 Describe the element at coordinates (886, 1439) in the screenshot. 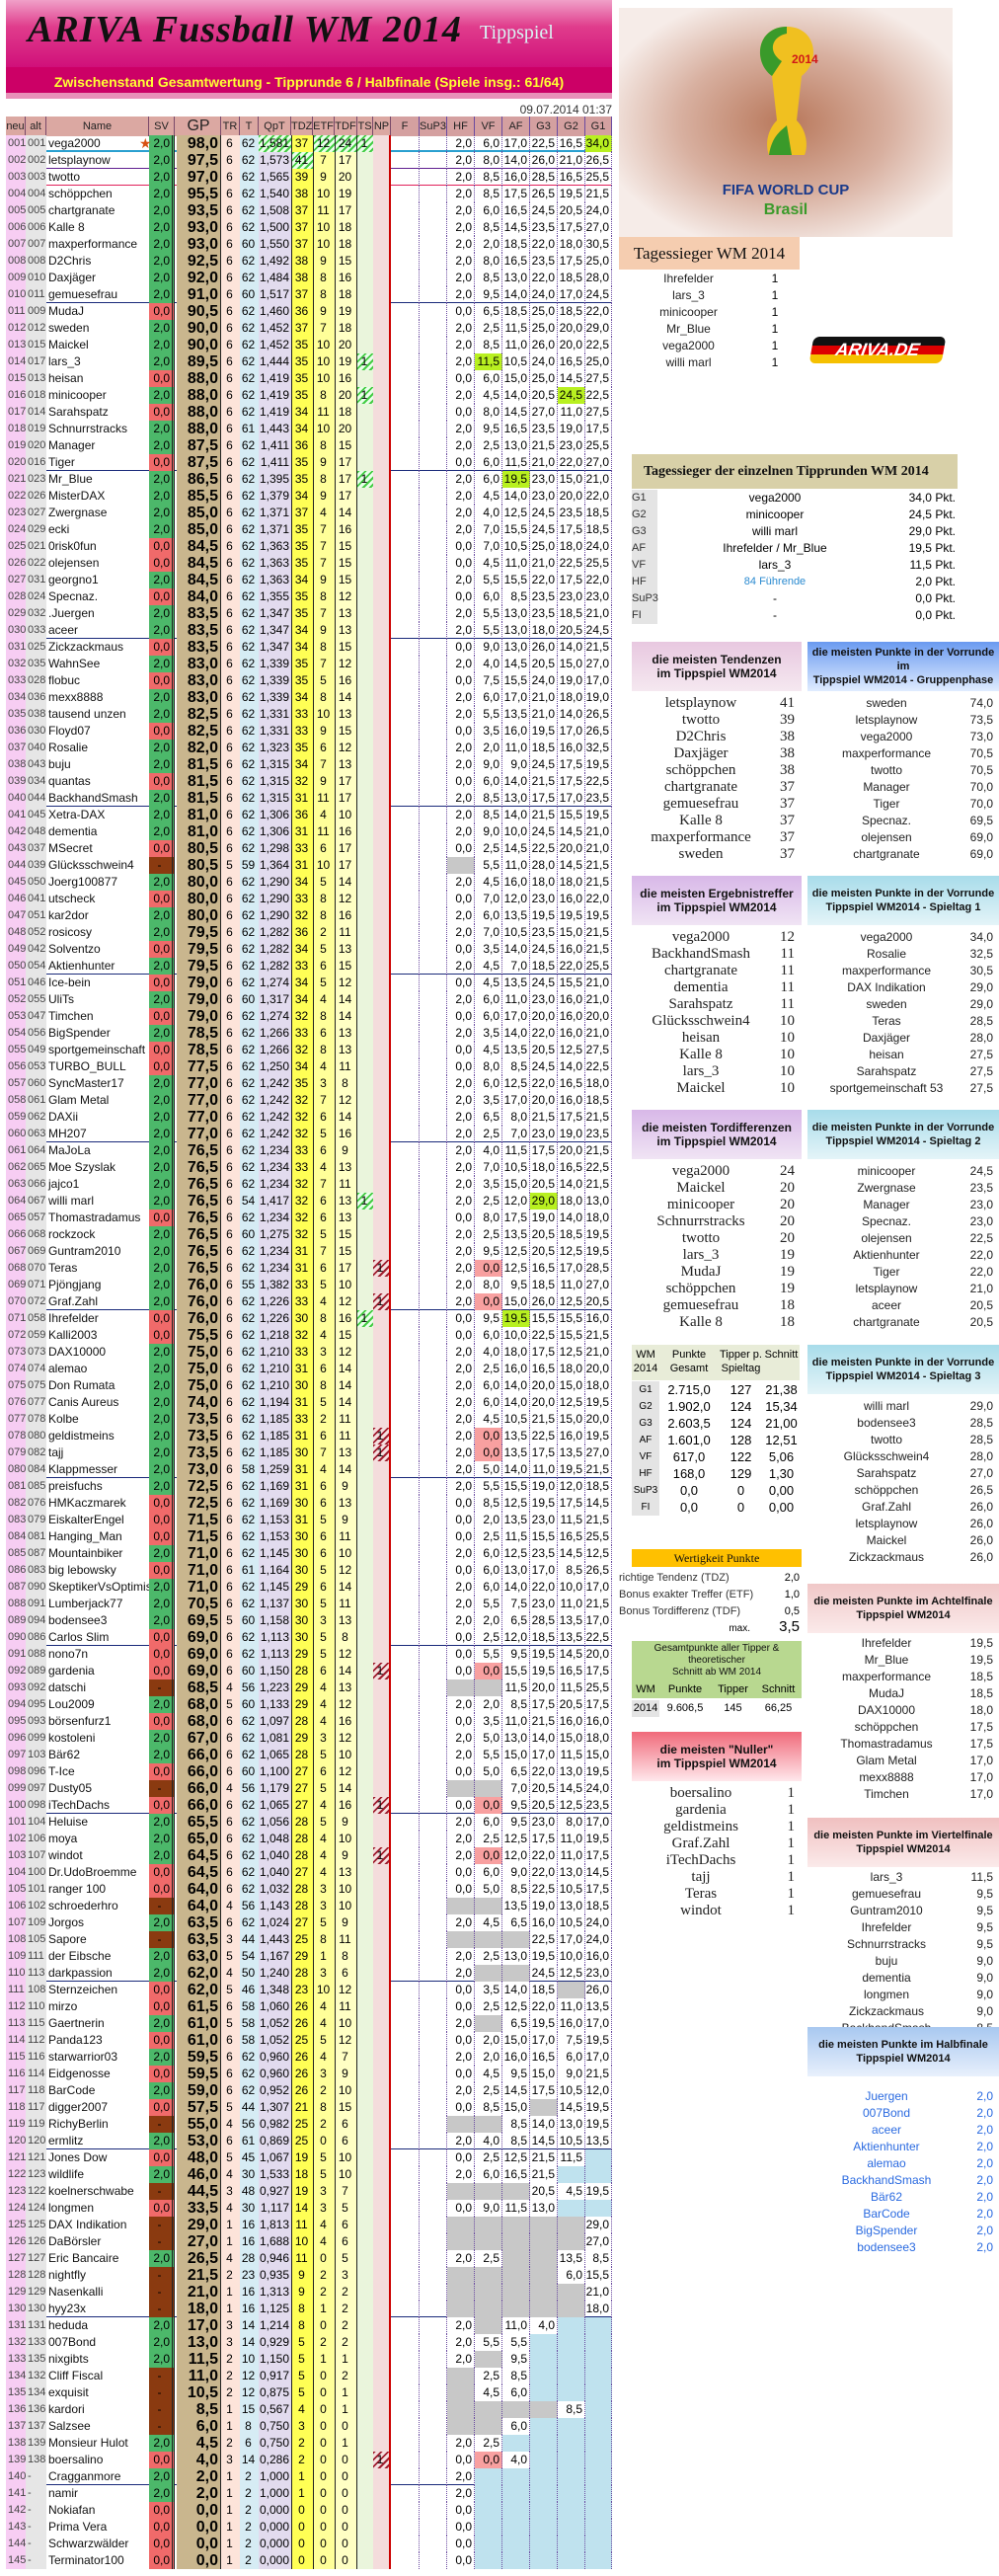

I see `list-name: twotto` at that location.